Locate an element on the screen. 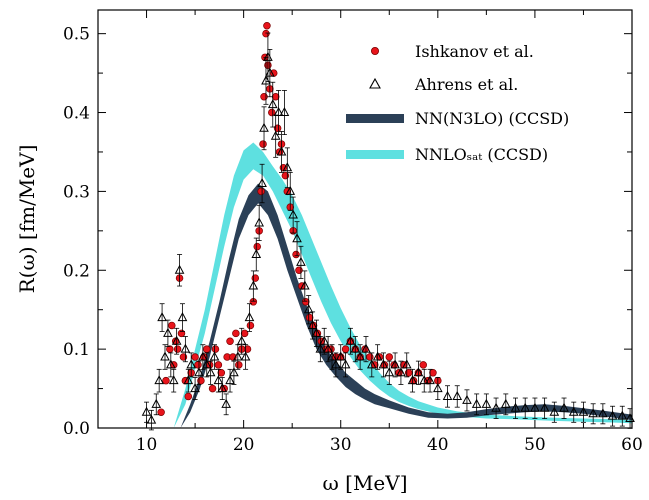 This screenshot has height=500, width=649. y-axis-label: R(ω) [fm/MeV] is located at coordinates (27, 219).